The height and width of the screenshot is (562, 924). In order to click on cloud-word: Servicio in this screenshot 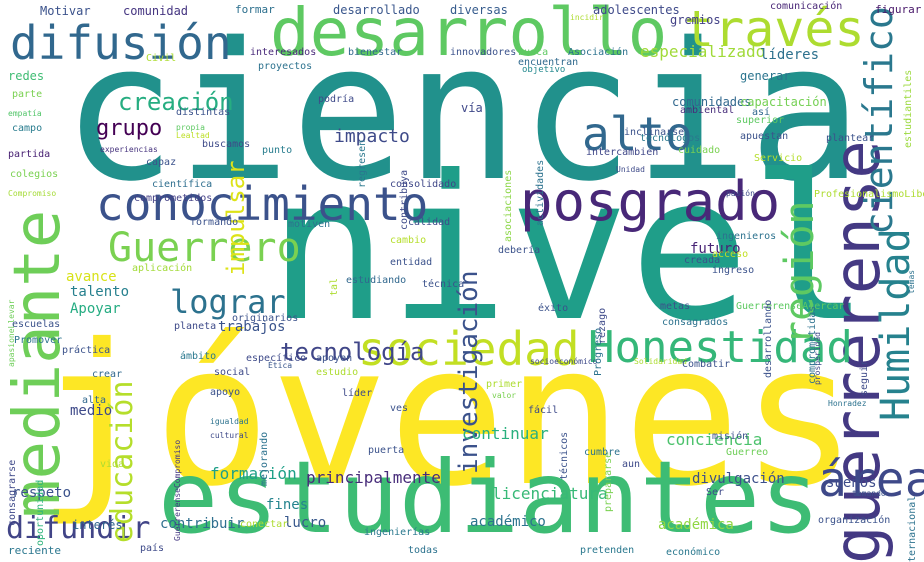, I will do `click(778, 158)`.